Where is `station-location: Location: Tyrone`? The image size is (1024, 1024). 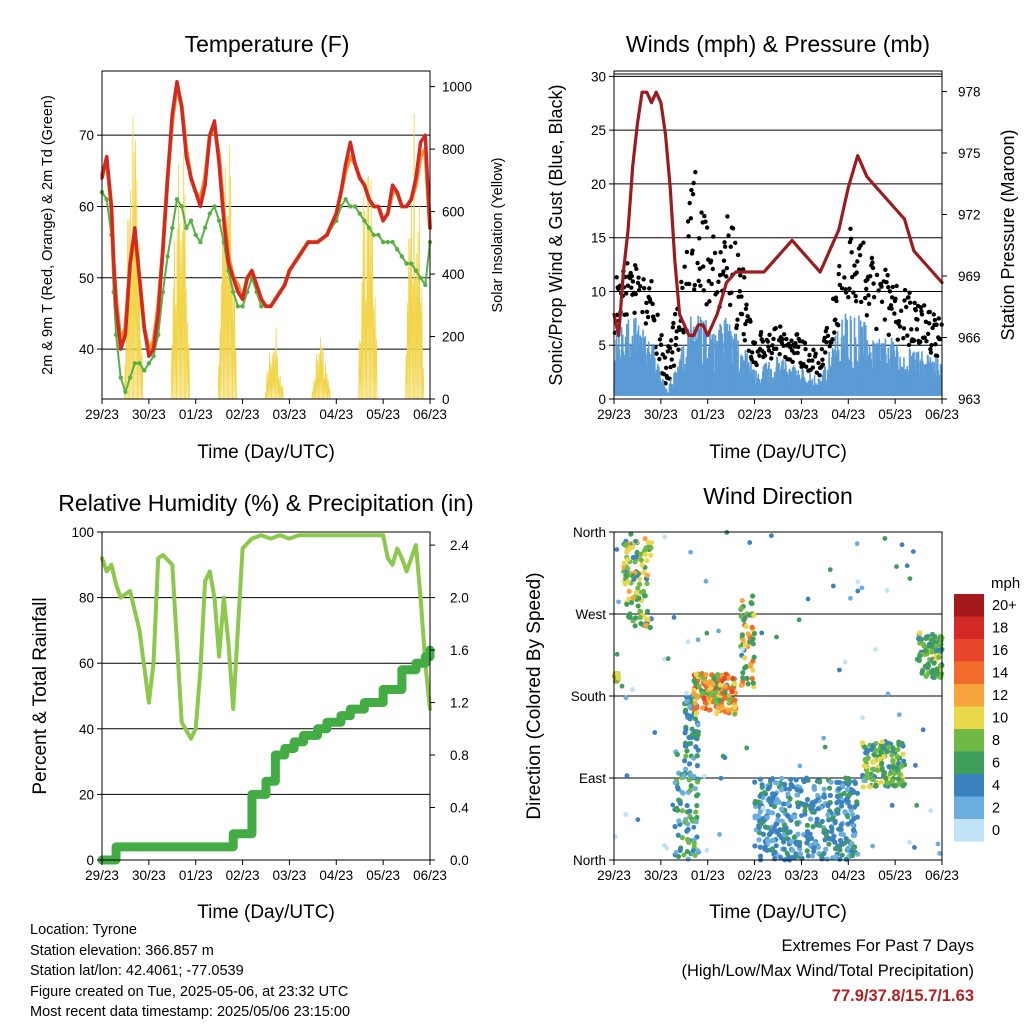 station-location: Location: Tyrone is located at coordinates (83, 930).